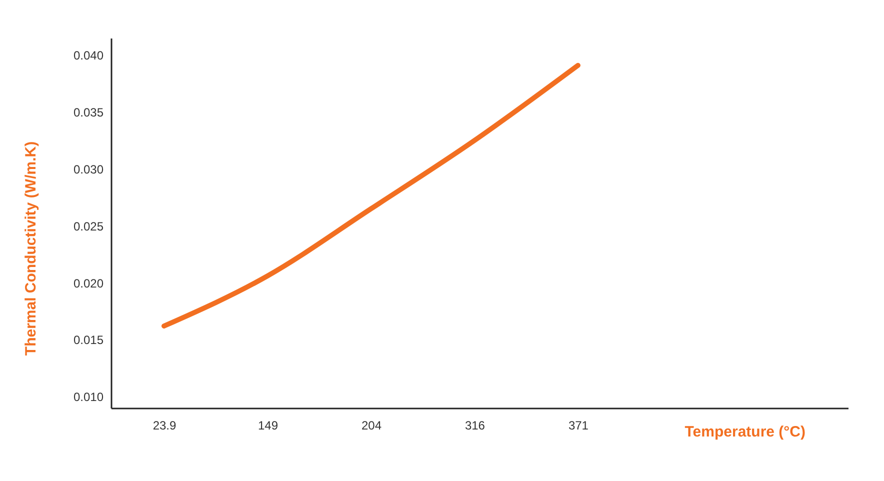 Image resolution: width=884 pixels, height=481 pixels. Describe the element at coordinates (475, 425) in the screenshot. I see `x-tick-label: 316` at that location.